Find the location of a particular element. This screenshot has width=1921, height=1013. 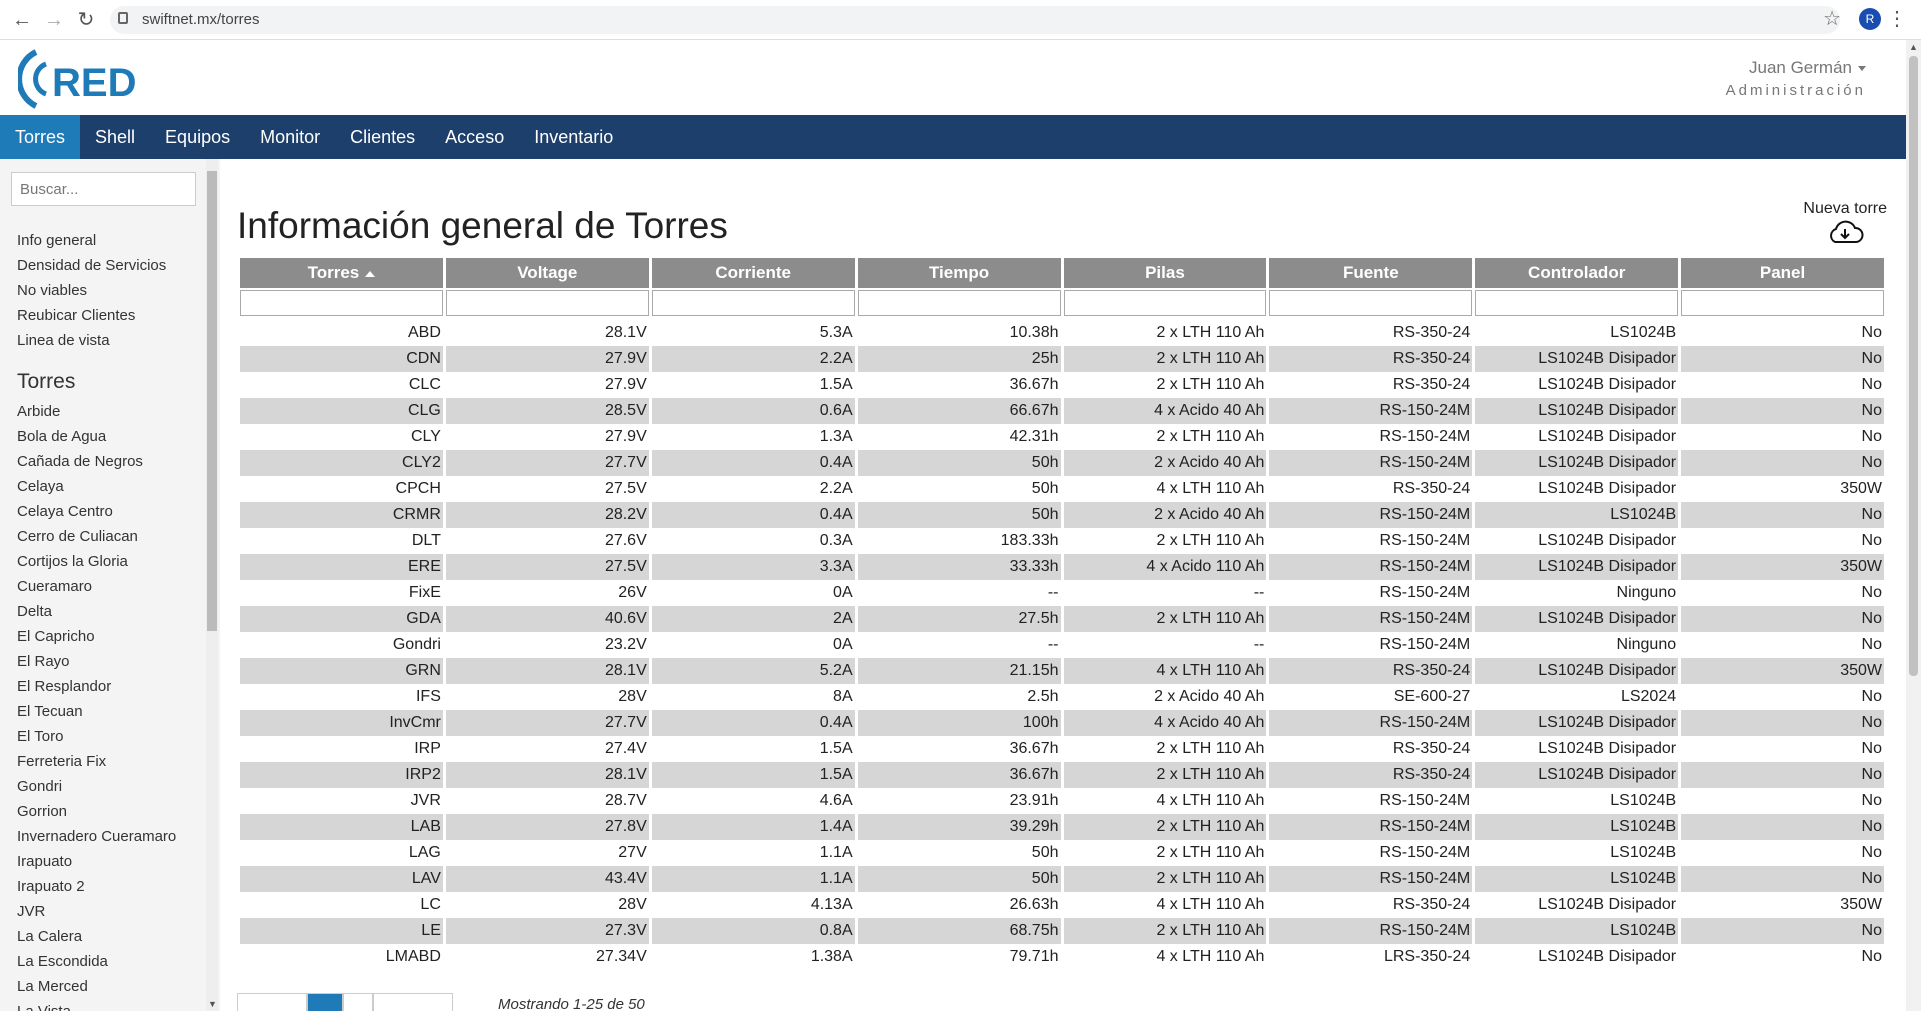

sidebar-scrollbar: ▼ is located at coordinates (212, 585).